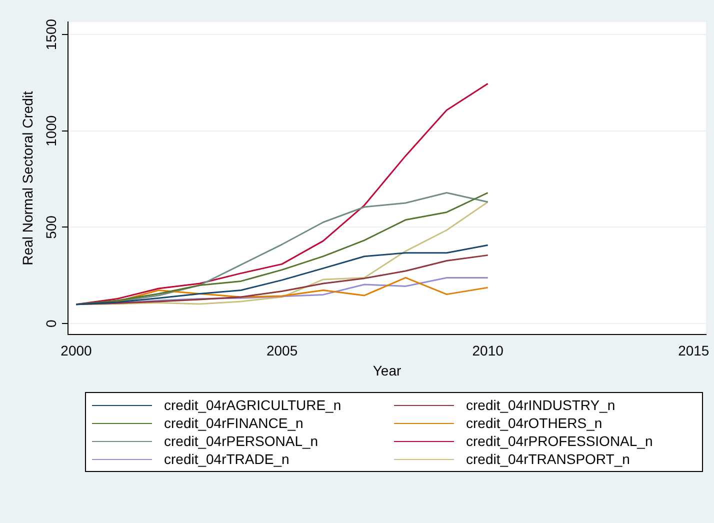 The image size is (714, 523). What do you see at coordinates (488, 350) in the screenshot?
I see `x-tick-label: 2010` at bounding box center [488, 350].